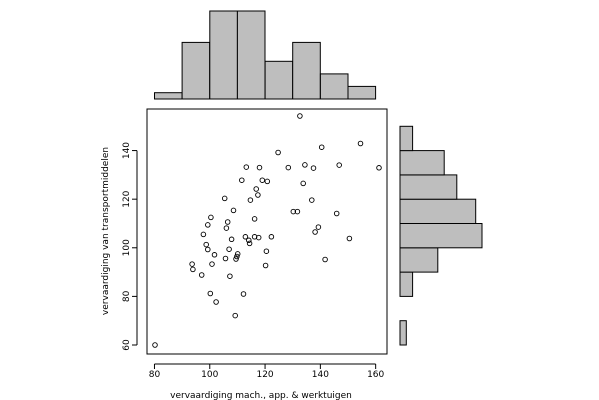 The image size is (599, 400). What do you see at coordinates (127, 198) in the screenshot?
I see `y-tick-label: 120` at bounding box center [127, 198].